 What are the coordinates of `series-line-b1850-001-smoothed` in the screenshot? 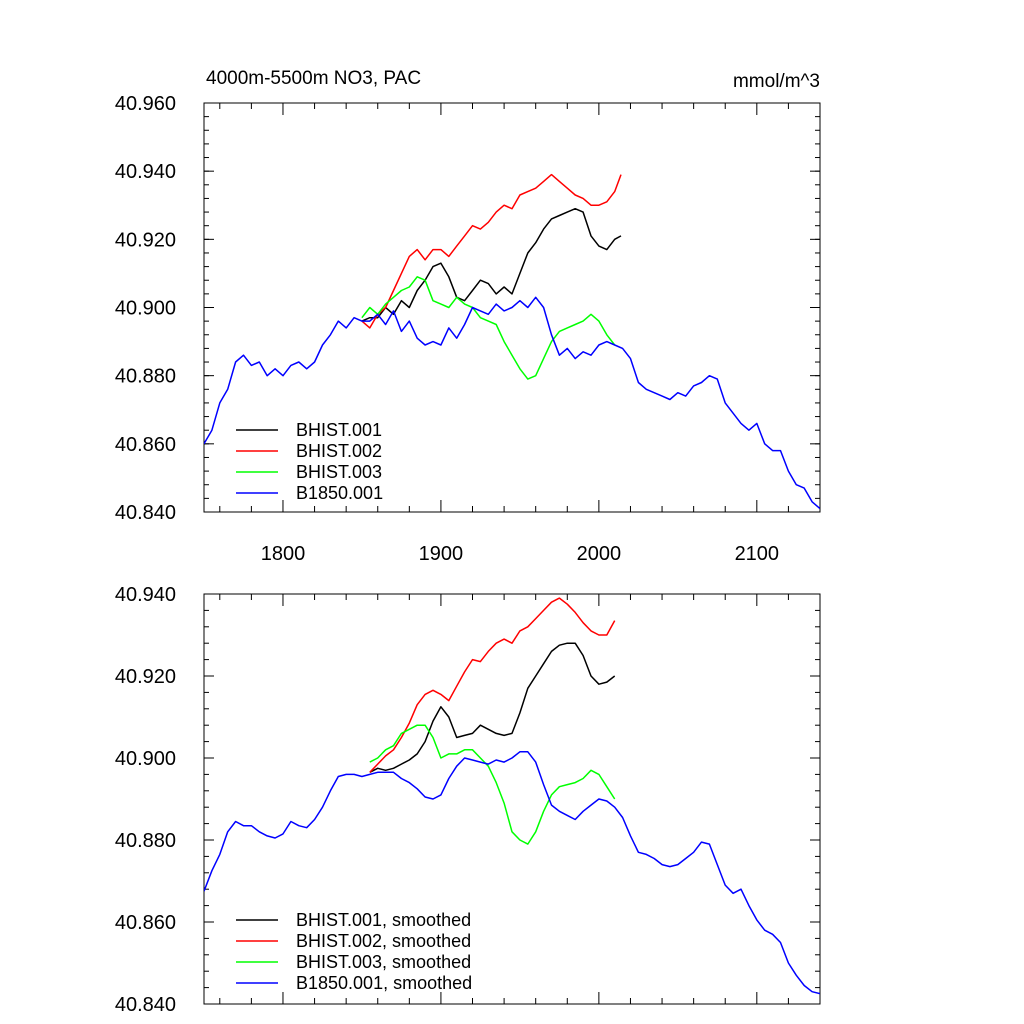 It's located at (512, 873).